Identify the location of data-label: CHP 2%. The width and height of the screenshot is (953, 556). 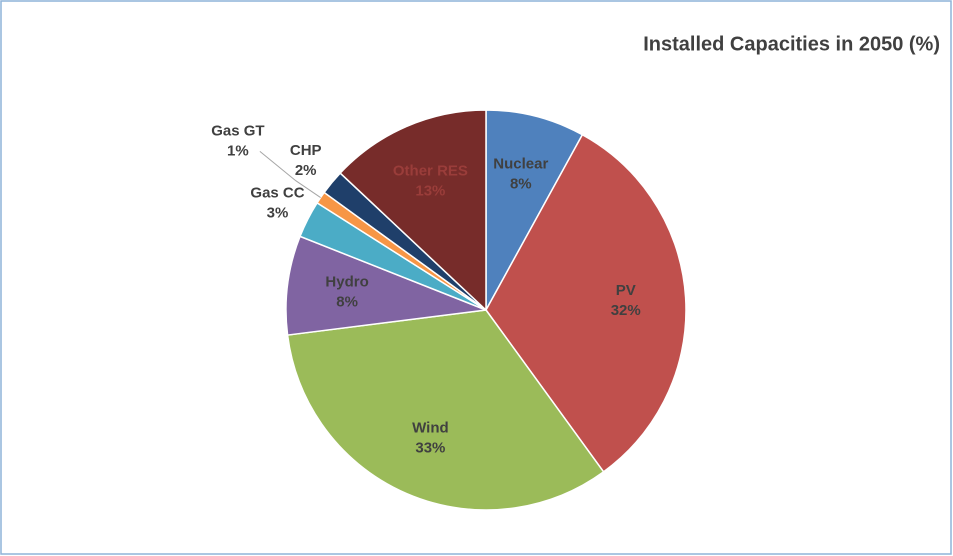
(306, 160).